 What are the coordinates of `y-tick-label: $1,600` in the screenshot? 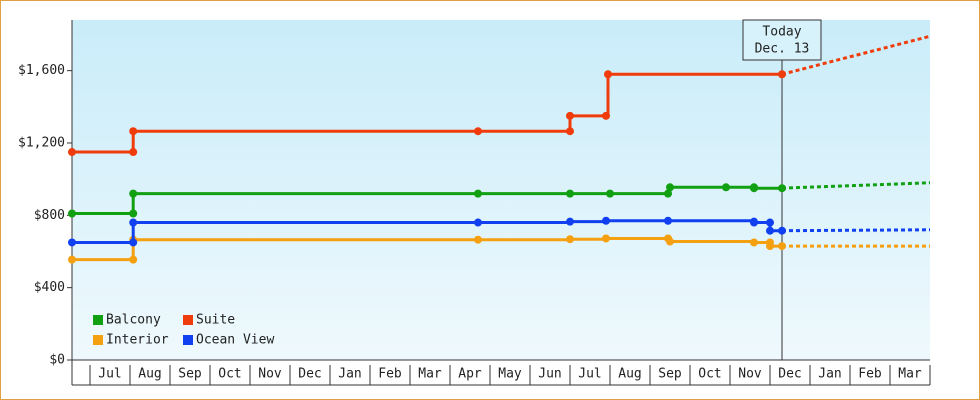 It's located at (41, 70).